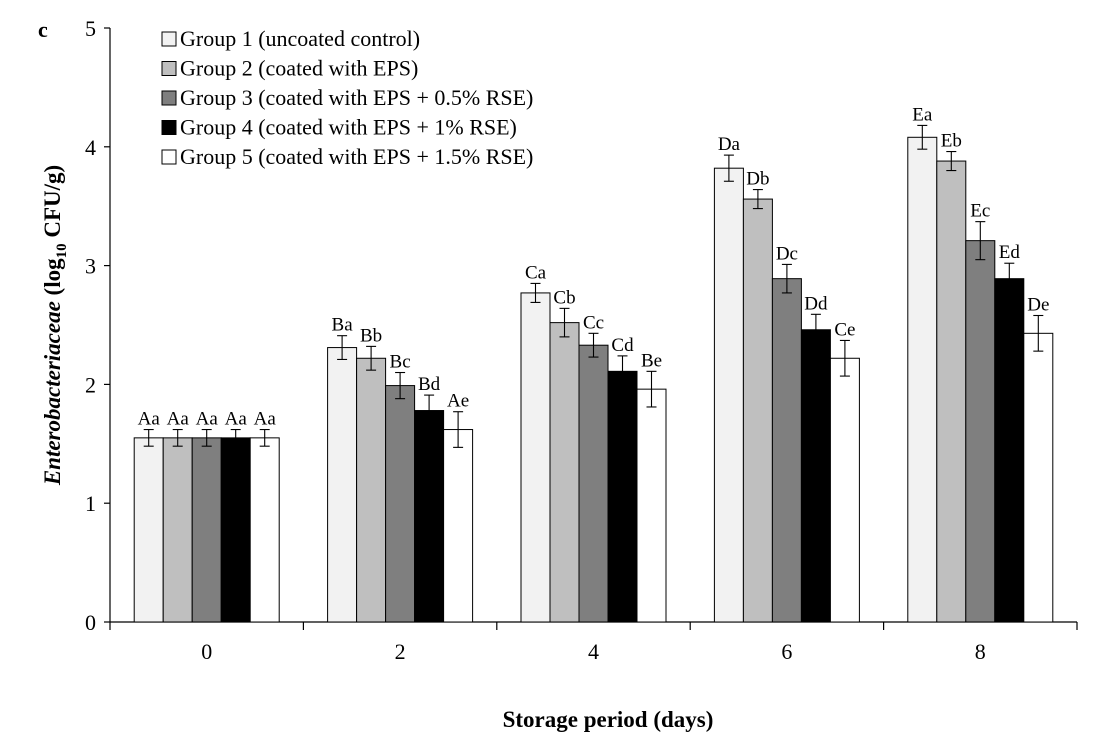 The height and width of the screenshot is (735, 1096). What do you see at coordinates (844, 329) in the screenshot?
I see `data-label: Ce` at bounding box center [844, 329].